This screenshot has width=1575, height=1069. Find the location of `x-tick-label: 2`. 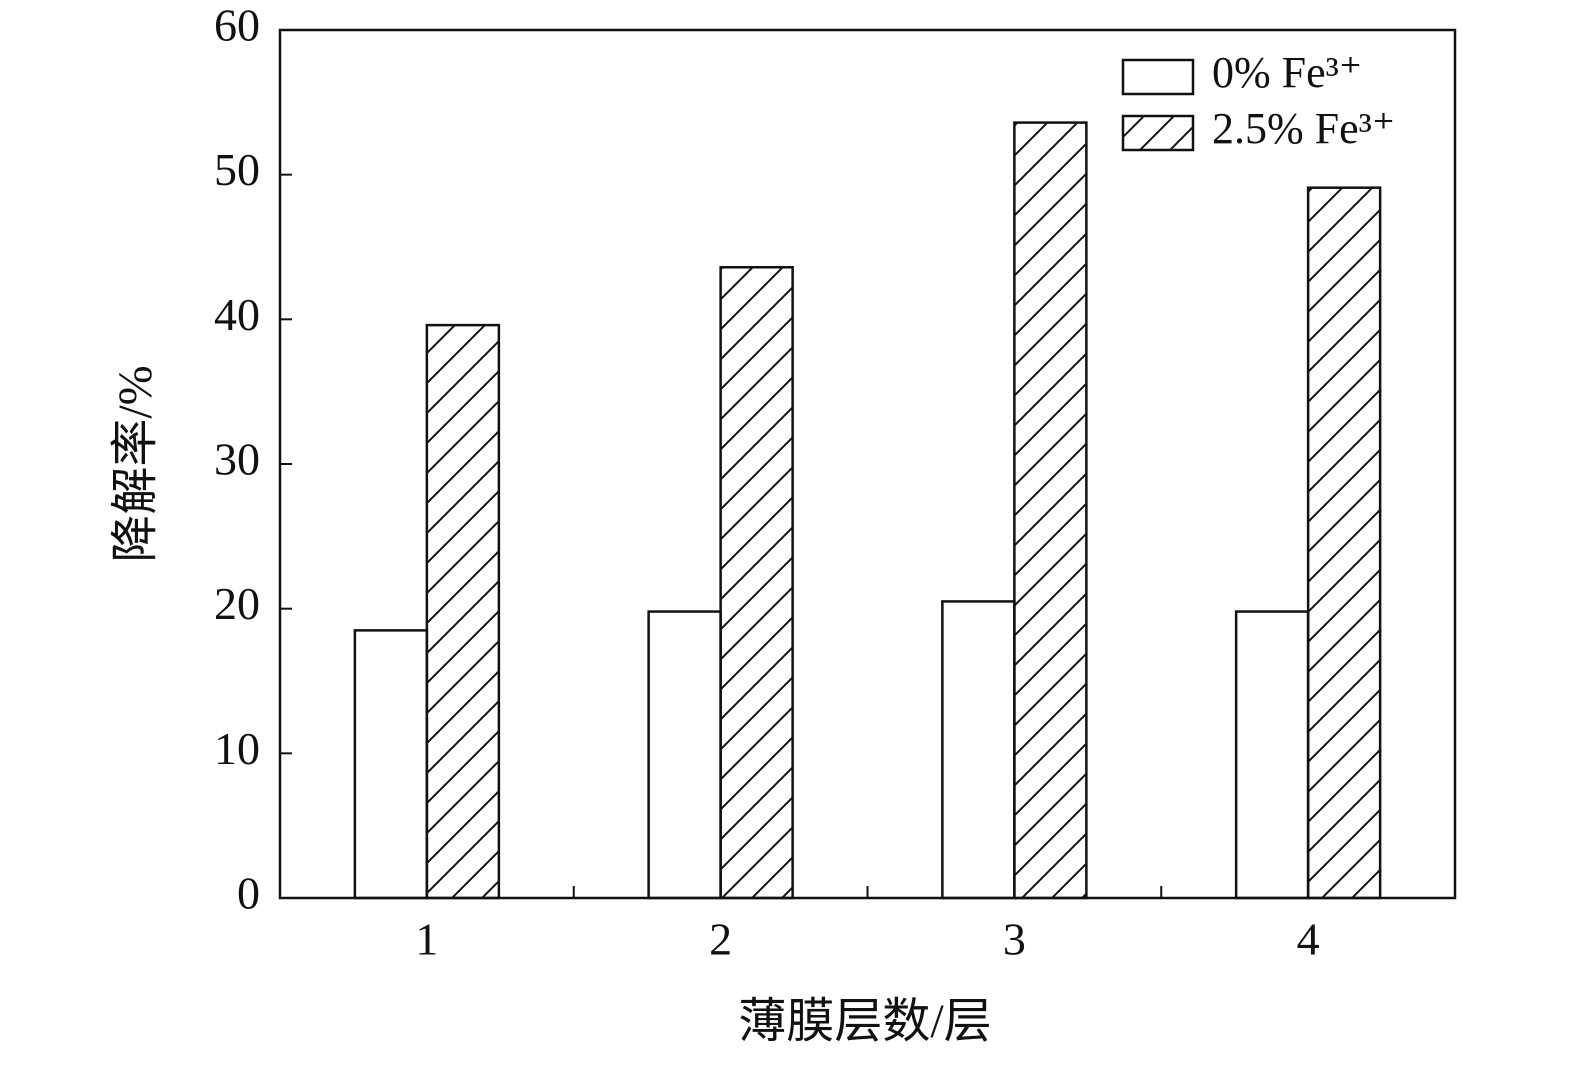

x-tick-label: 2 is located at coordinates (720, 939).